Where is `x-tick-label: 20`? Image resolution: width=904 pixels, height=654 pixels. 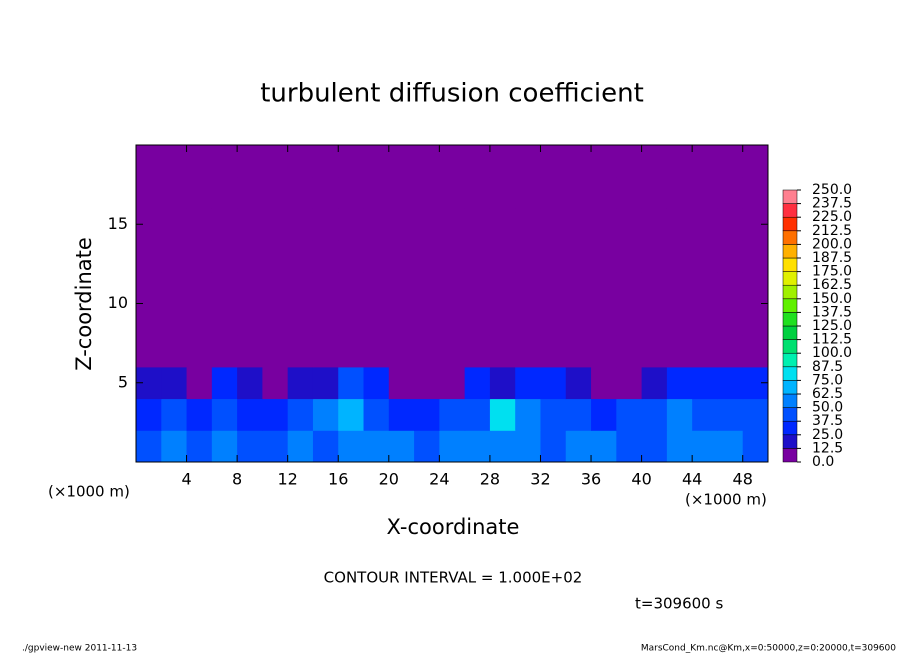
x-tick-label: 20 is located at coordinates (389, 479).